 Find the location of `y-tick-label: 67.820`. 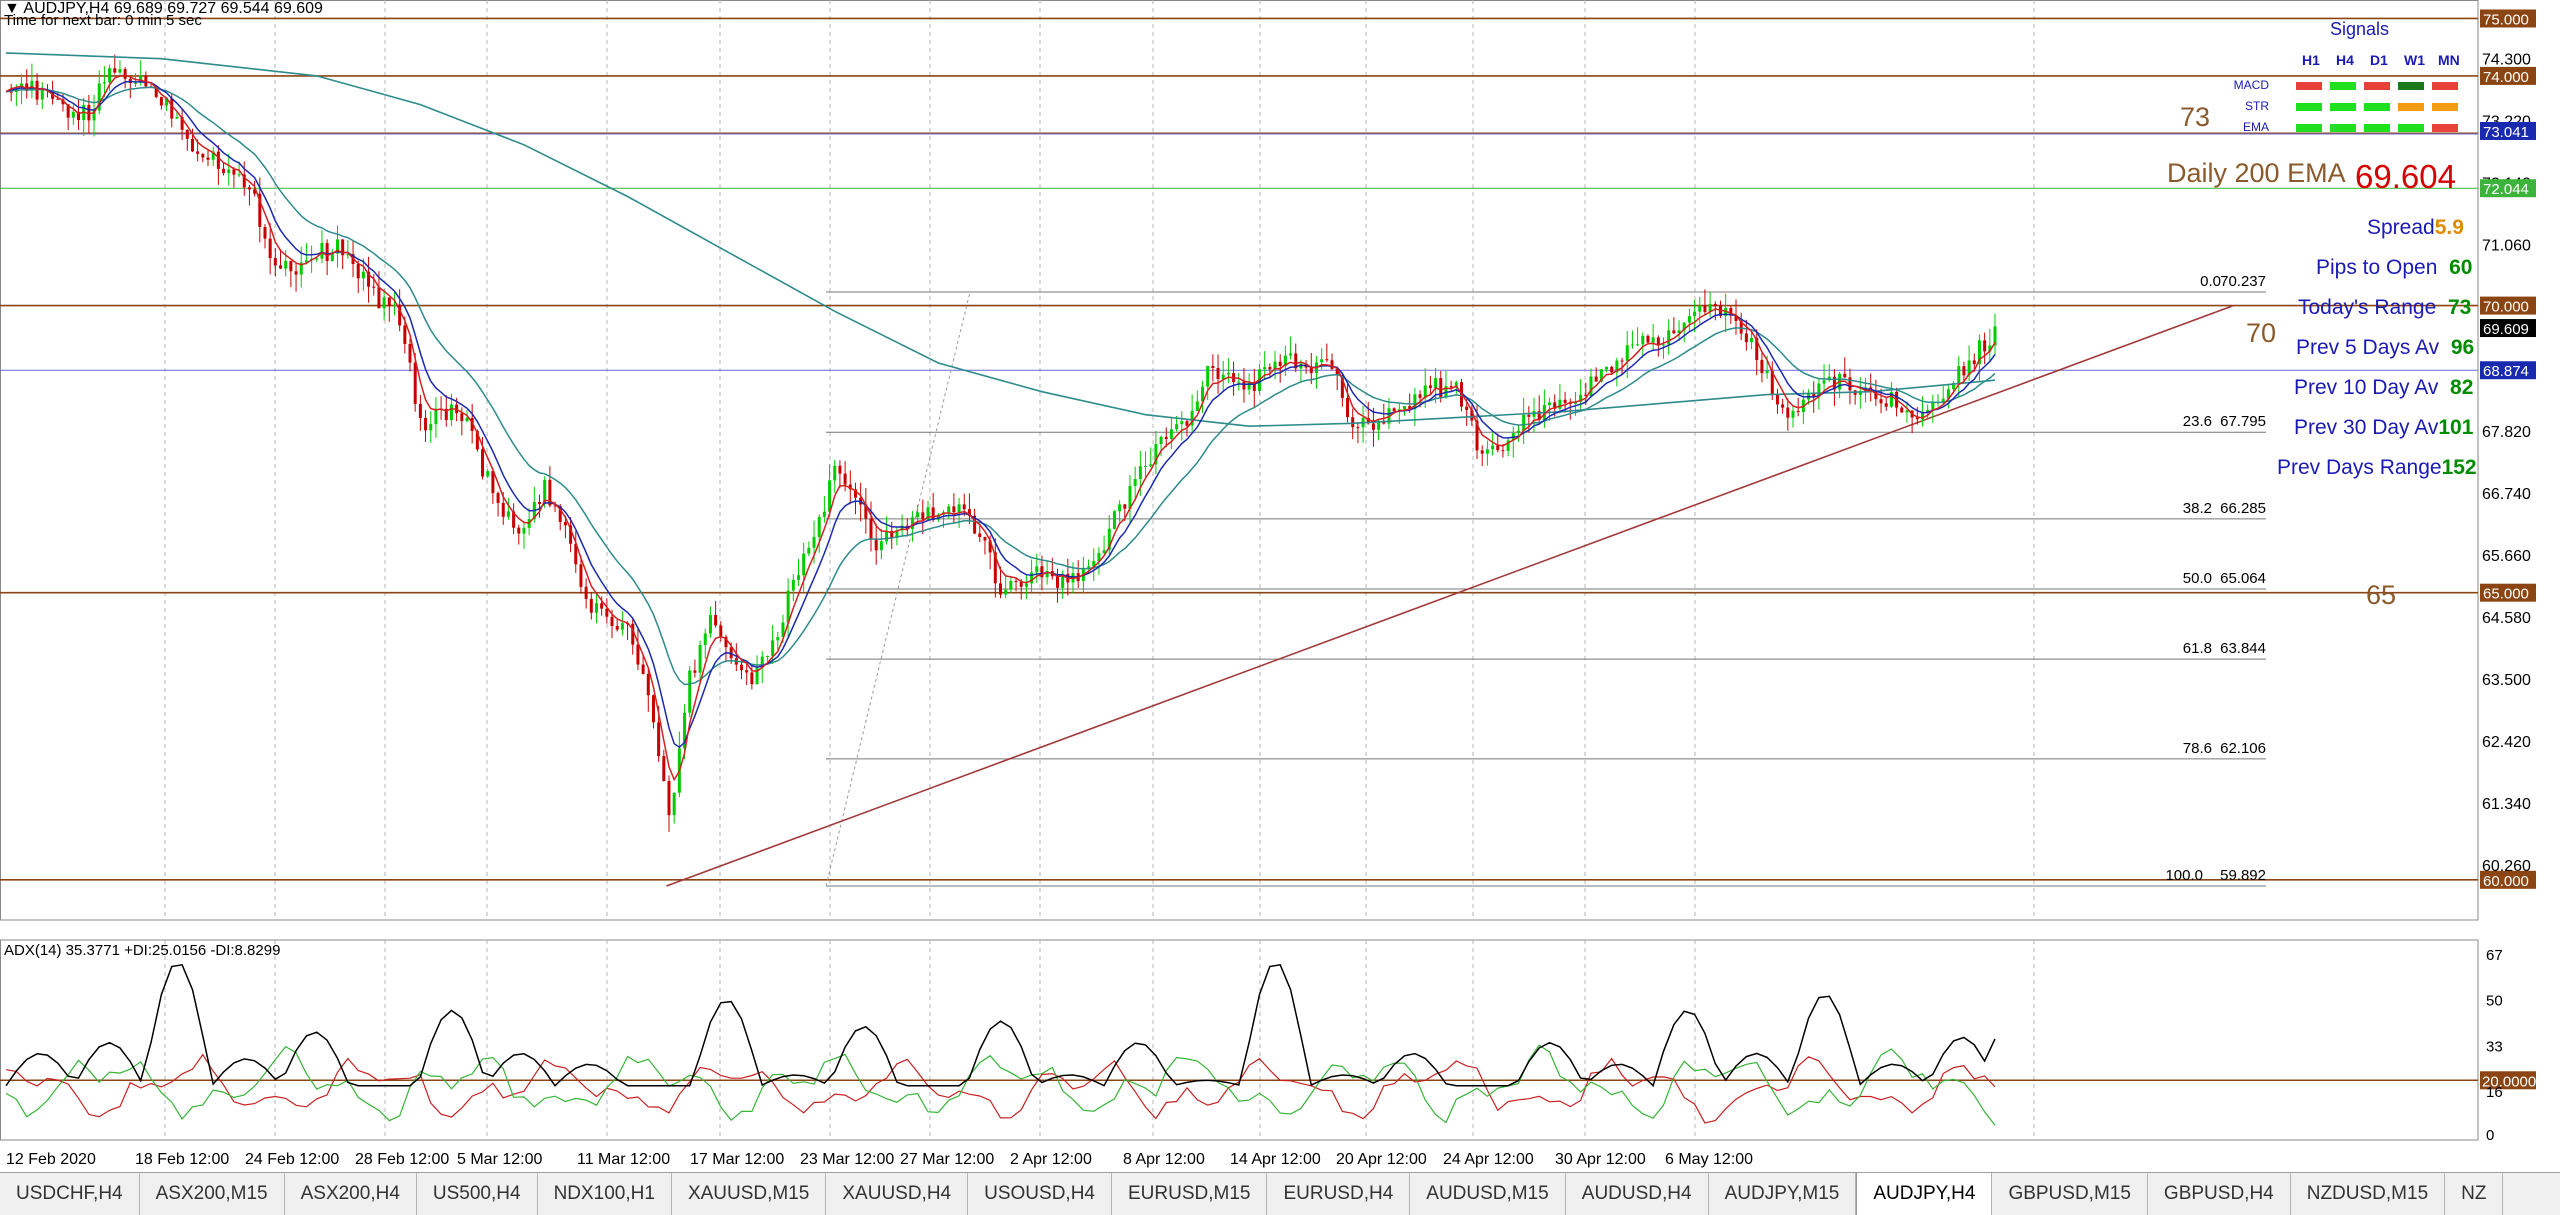

y-tick-label: 67.820 is located at coordinates (2506, 432).